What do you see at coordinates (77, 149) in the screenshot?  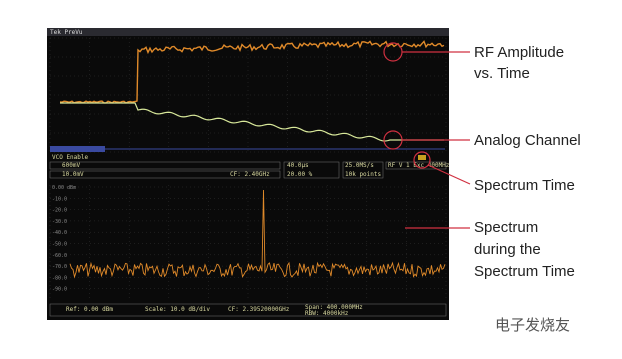 I see `bus-label` at bounding box center [77, 149].